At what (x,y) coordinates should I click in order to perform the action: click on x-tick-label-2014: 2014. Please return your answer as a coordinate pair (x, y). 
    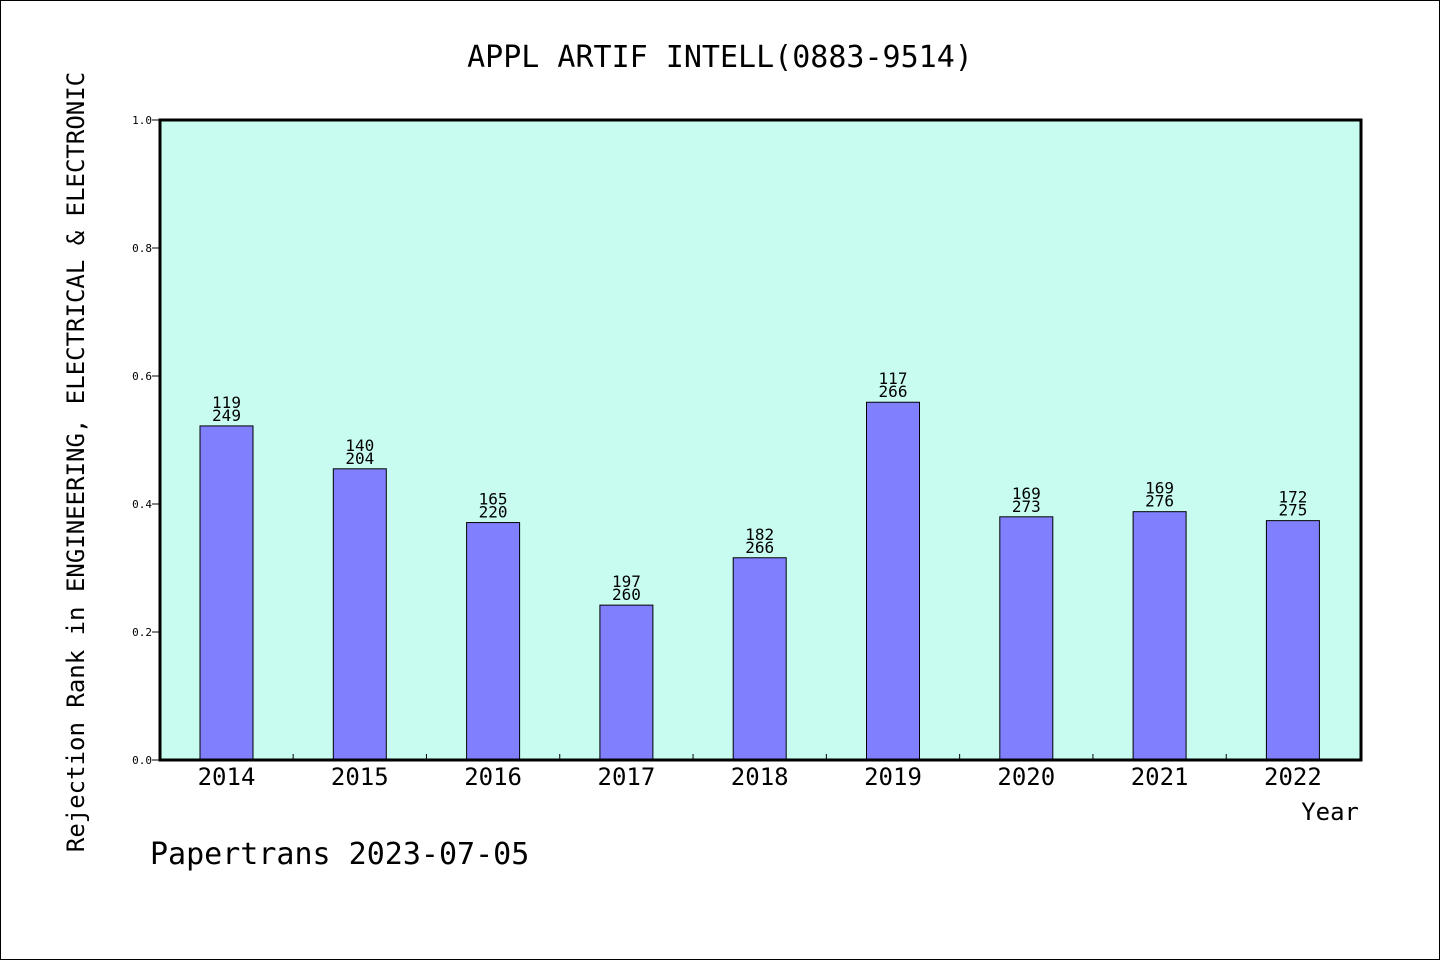
    Looking at the image, I should click on (227, 777).